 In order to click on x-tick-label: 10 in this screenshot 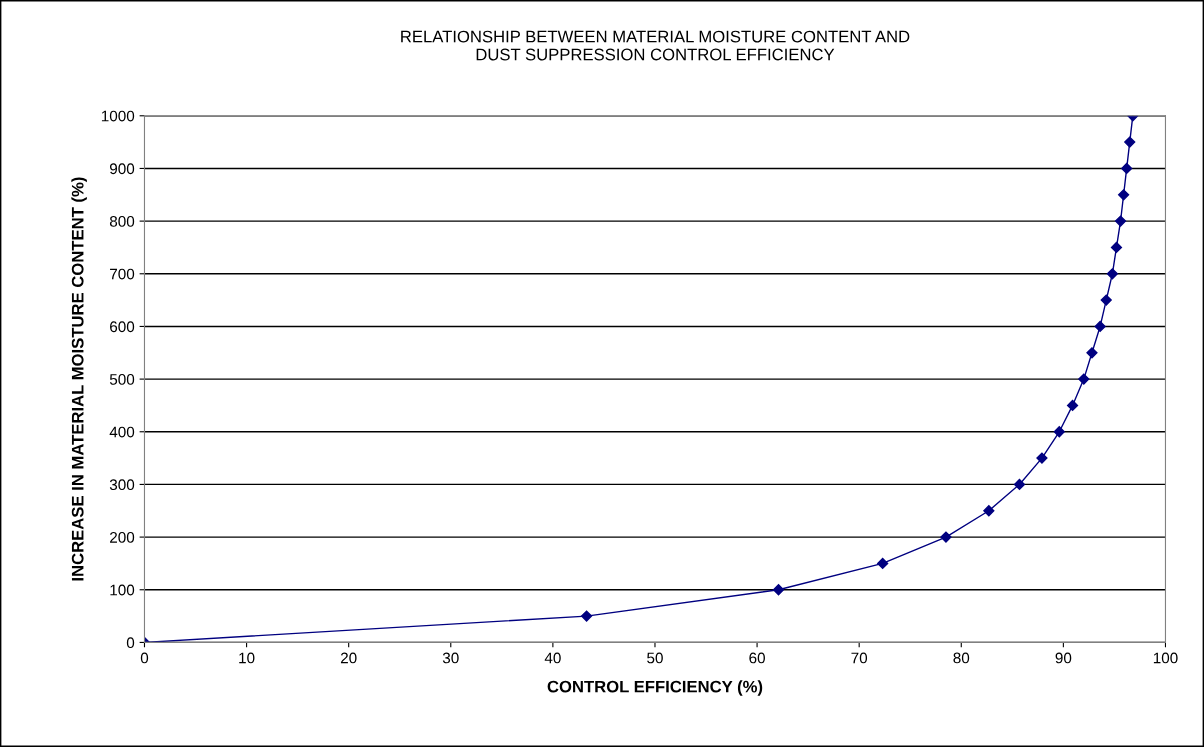, I will do `click(247, 658)`.